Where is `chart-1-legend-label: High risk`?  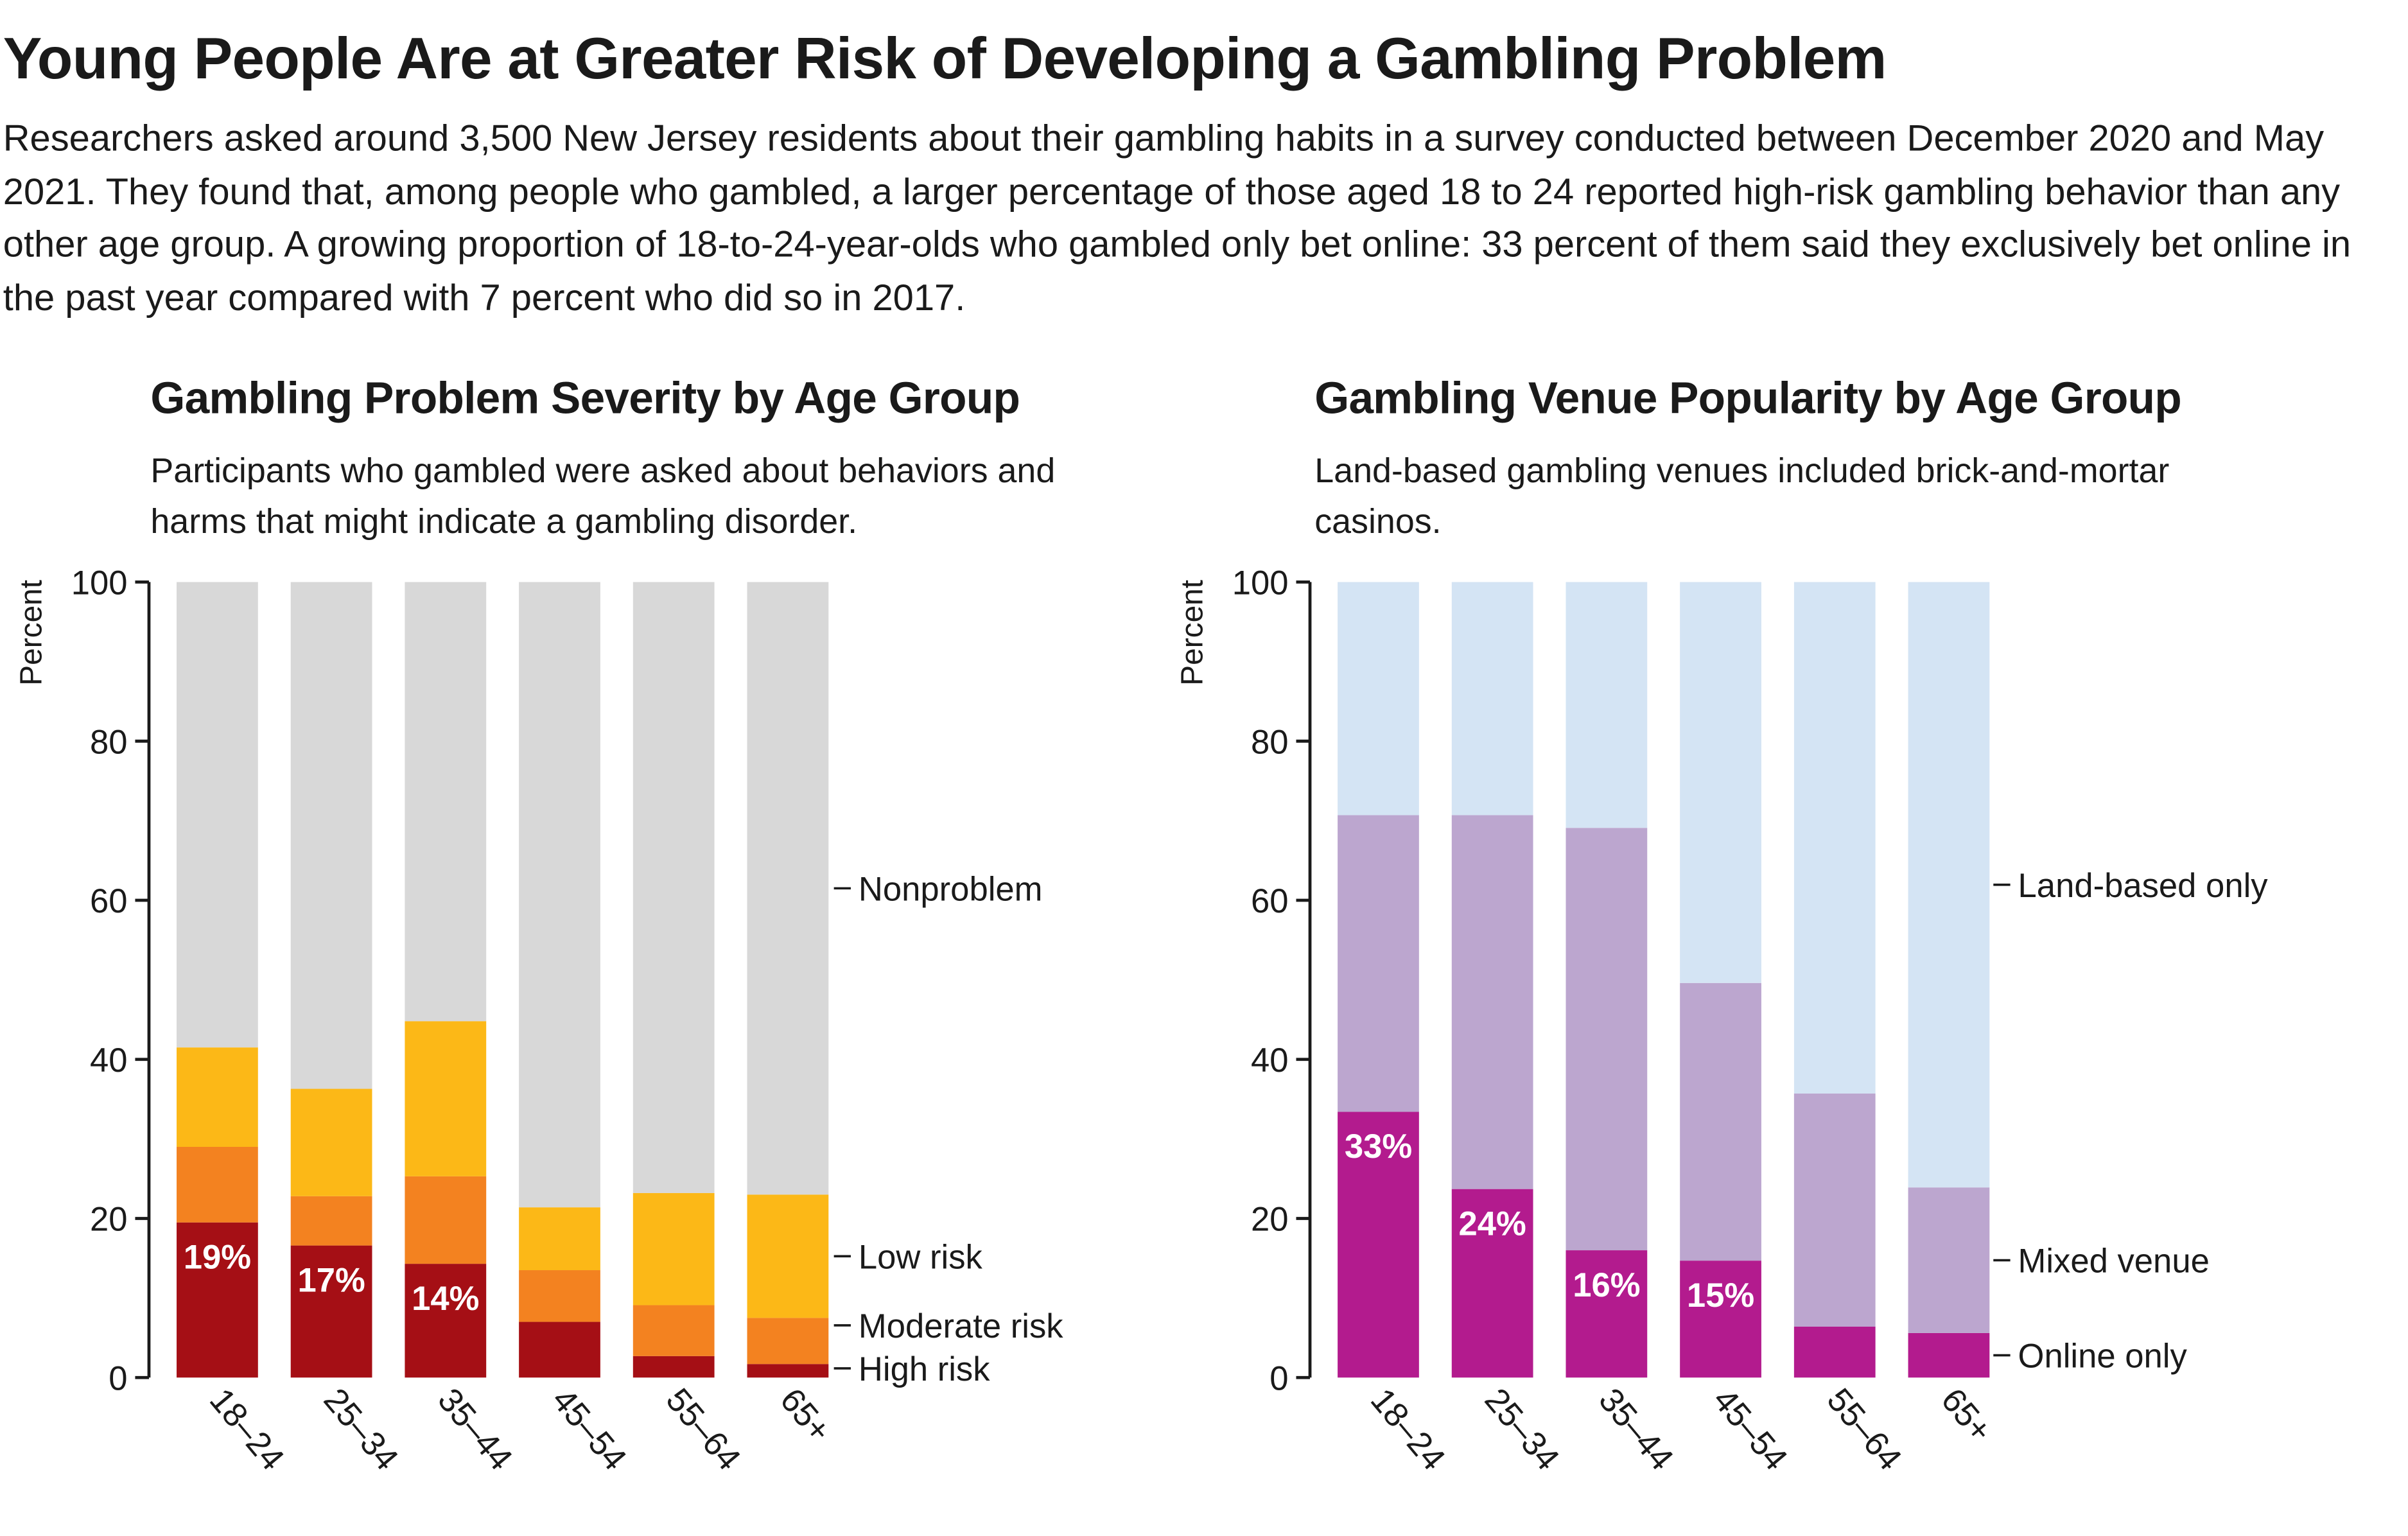 chart-1-legend-label: High risk is located at coordinates (924, 1369).